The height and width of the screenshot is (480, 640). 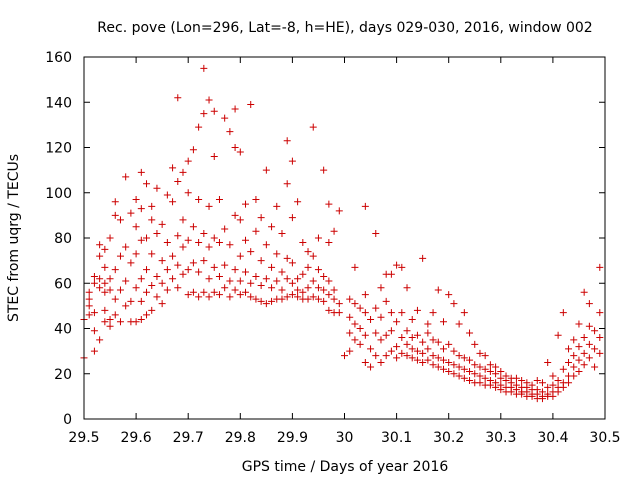 What do you see at coordinates (63, 375) in the screenshot?
I see `y-tick-label: 20` at bounding box center [63, 375].